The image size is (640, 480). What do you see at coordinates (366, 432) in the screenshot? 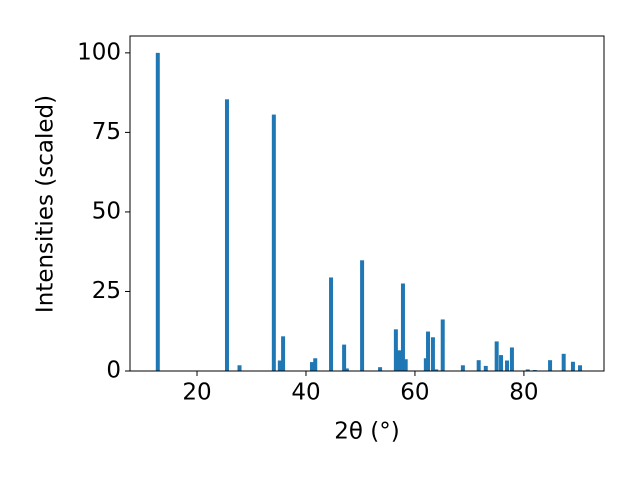
I see `x-axis-label: 2θ (°)` at bounding box center [366, 432].